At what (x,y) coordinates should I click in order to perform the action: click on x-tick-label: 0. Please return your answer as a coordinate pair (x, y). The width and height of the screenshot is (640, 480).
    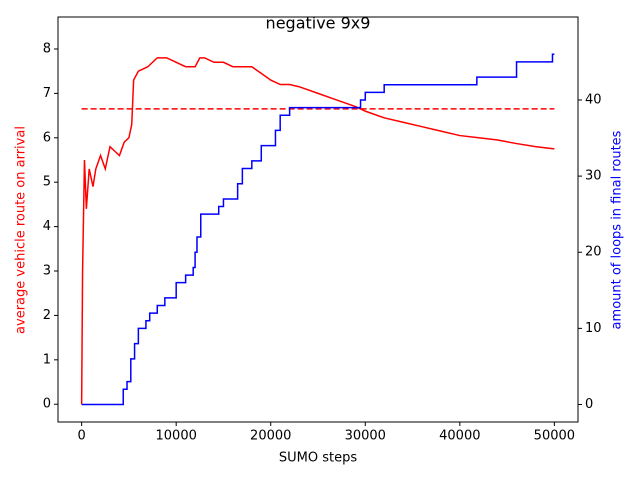
    Looking at the image, I should click on (81, 436).